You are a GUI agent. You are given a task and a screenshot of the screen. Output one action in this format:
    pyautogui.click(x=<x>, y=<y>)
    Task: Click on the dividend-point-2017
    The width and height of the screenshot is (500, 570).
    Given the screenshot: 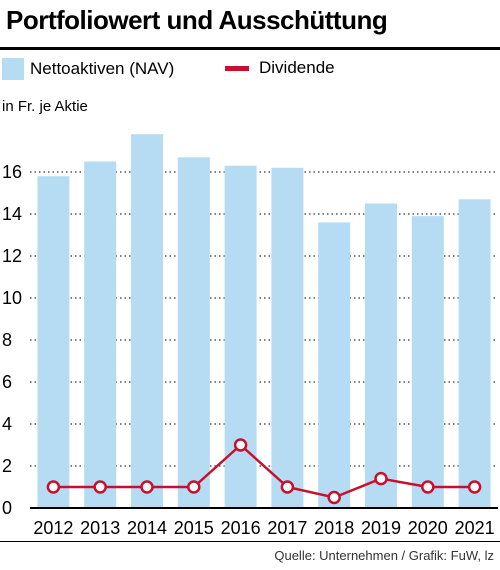 What is the action you would take?
    pyautogui.click(x=287, y=487)
    